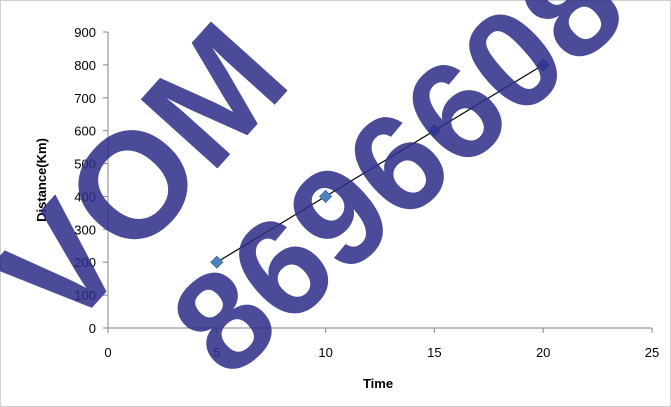  What do you see at coordinates (85, 262) in the screenshot?
I see `y-tick-label: 200` at bounding box center [85, 262].